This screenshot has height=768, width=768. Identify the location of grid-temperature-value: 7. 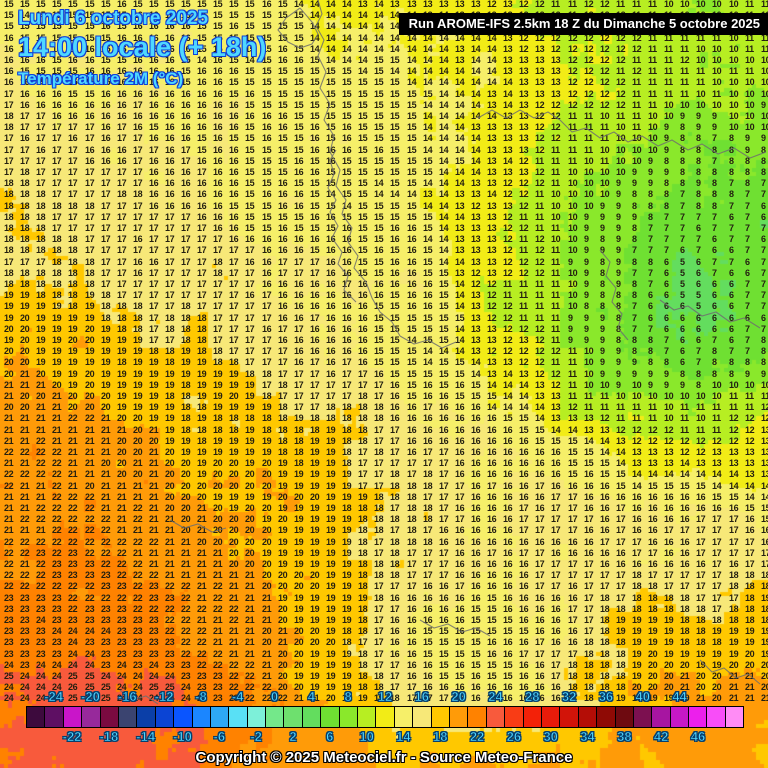
(634, 318).